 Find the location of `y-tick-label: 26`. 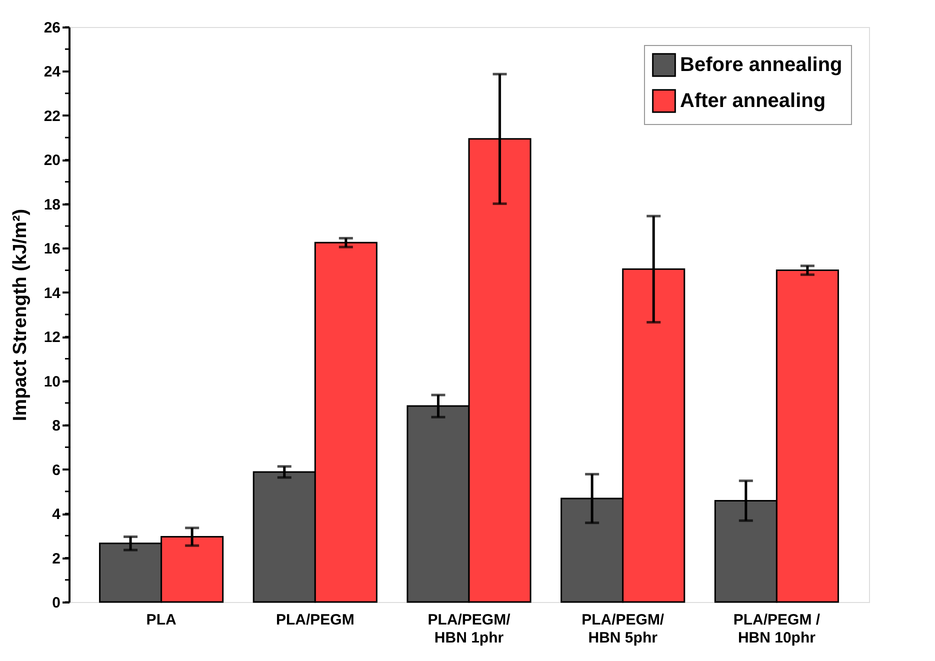

y-tick-label: 26 is located at coordinates (52, 28).